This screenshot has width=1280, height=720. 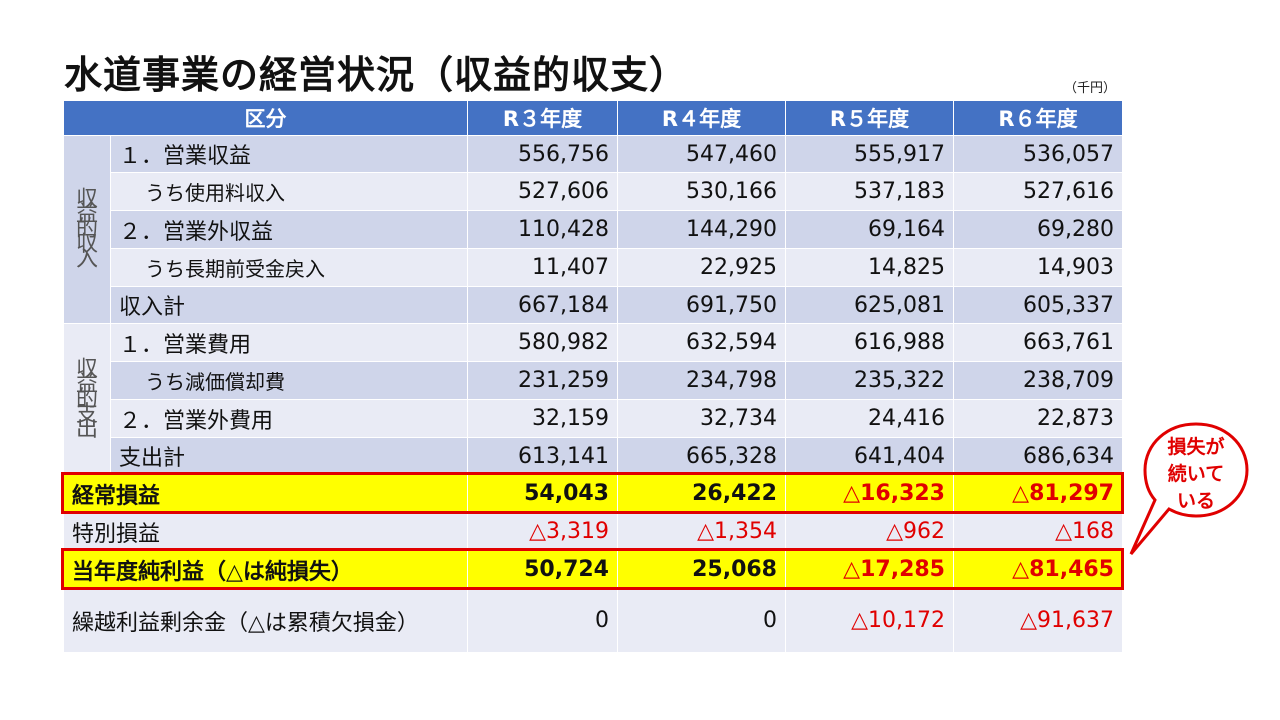 I want to click on cell-value: 14,903, so click(x=1038, y=267).